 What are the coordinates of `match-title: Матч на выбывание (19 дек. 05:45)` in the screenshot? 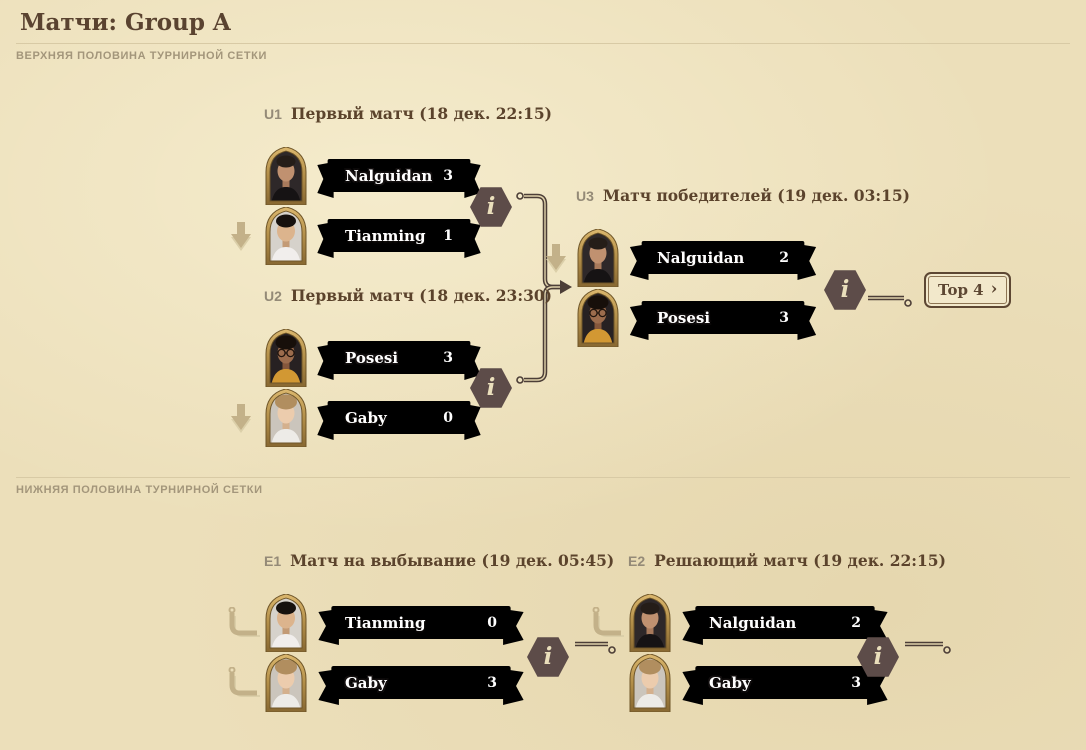 It's located at (452, 560).